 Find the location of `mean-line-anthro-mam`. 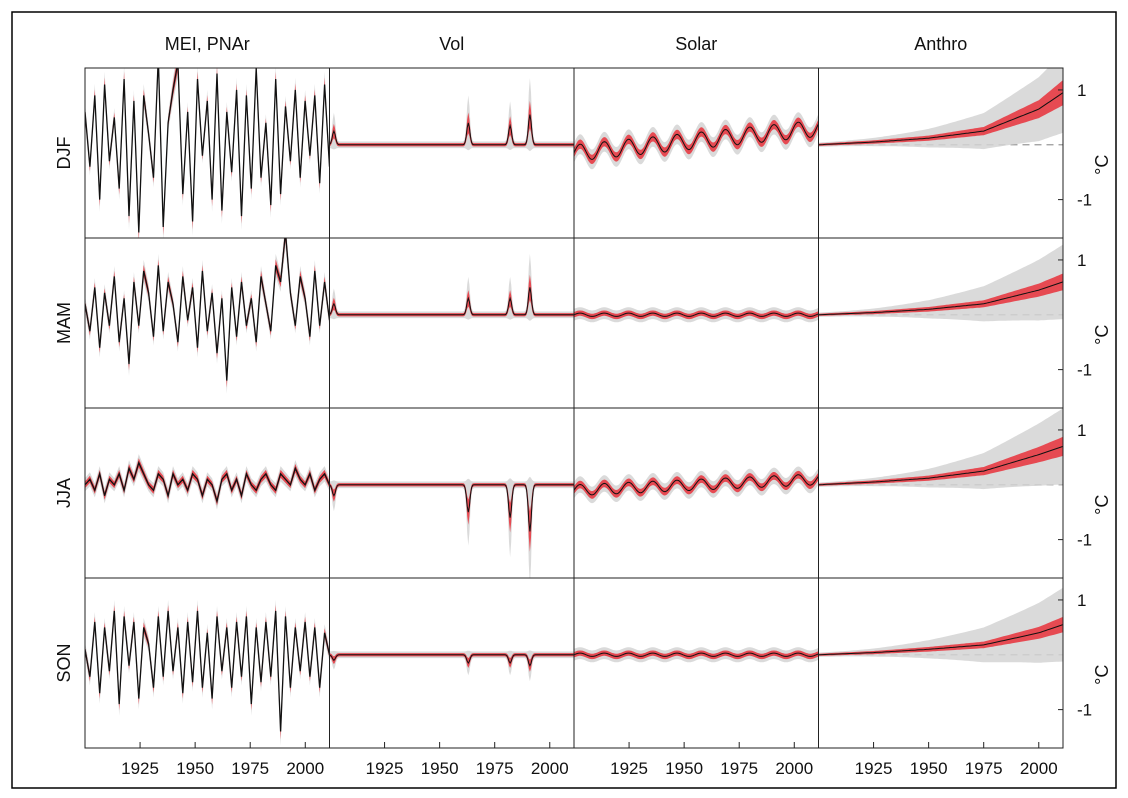

mean-line-anthro-mam is located at coordinates (940, 298).